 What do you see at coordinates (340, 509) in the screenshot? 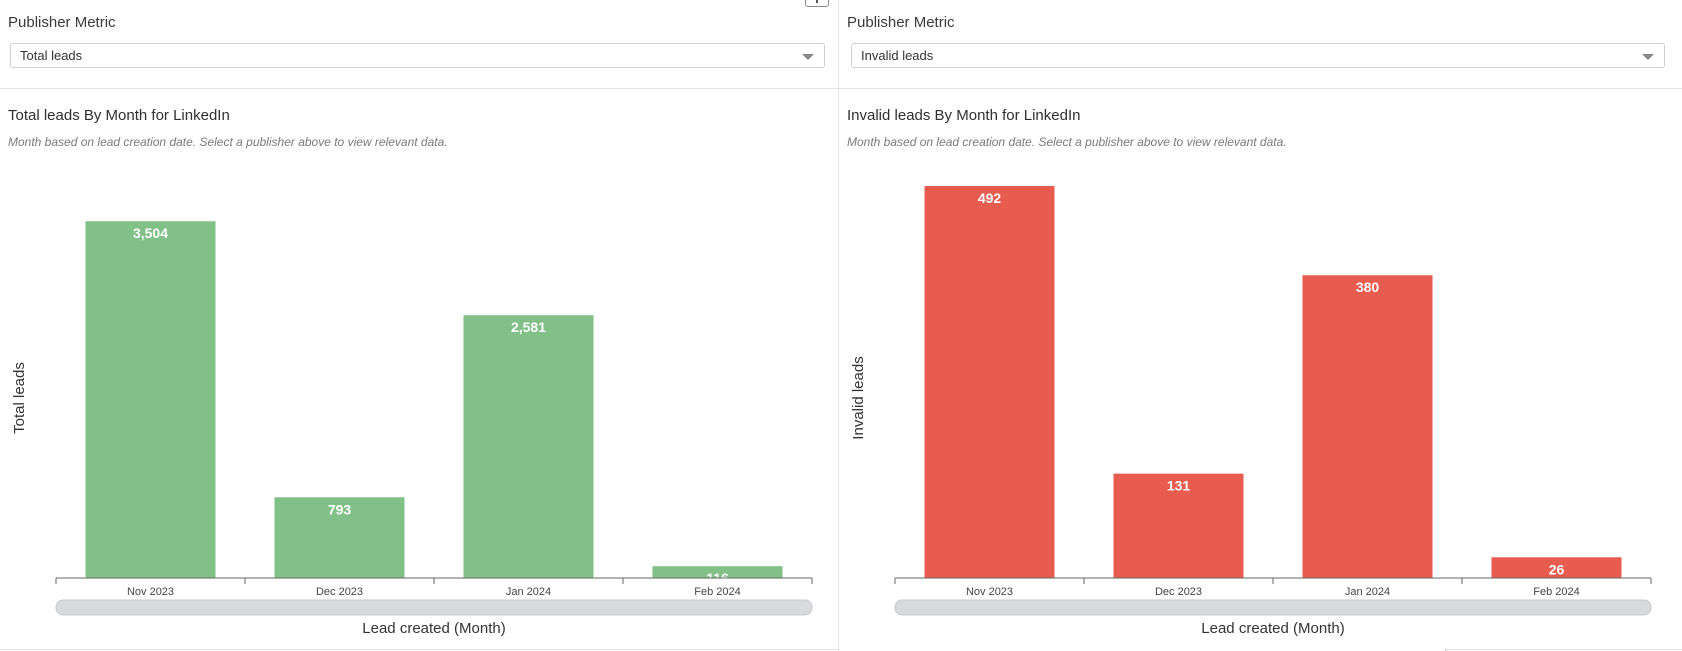
I see `data-label: 793` at bounding box center [340, 509].